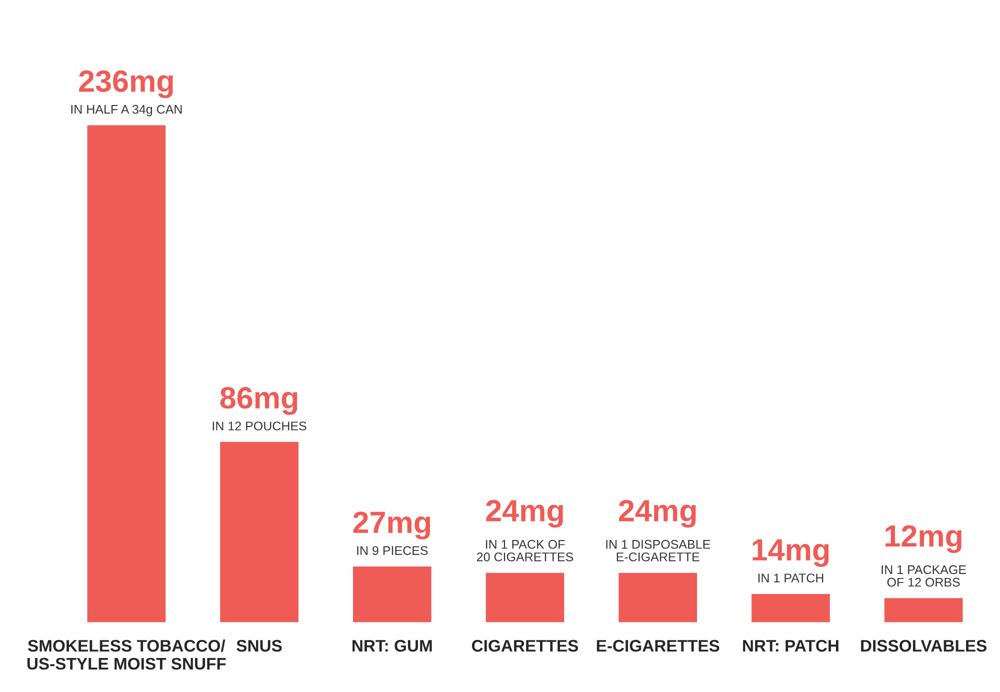 The width and height of the screenshot is (1000, 692). What do you see at coordinates (392, 646) in the screenshot?
I see `x-tick-label: NRT: GUM` at bounding box center [392, 646].